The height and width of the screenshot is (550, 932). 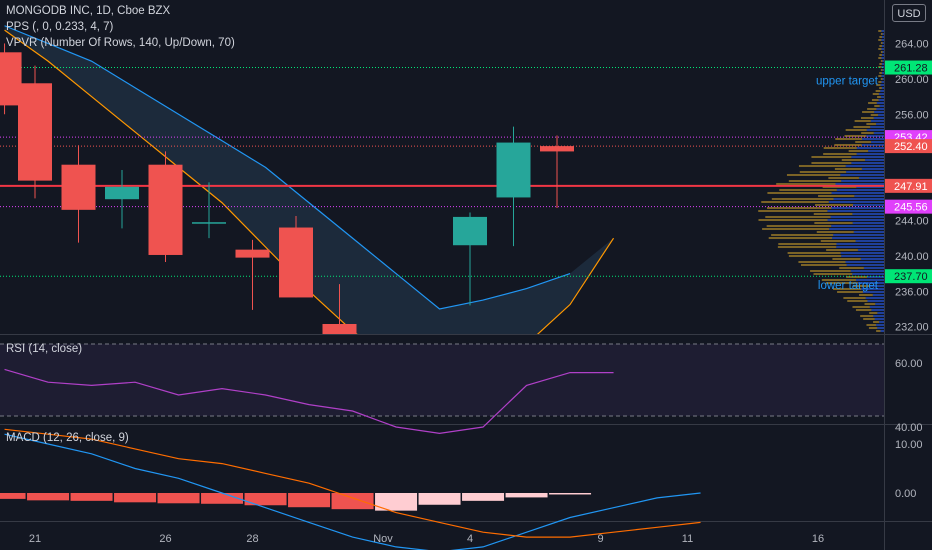 What do you see at coordinates (60, 27) in the screenshot?
I see `pps-indicator-label: PPS (, 0, 0.233, 4, 7)` at bounding box center [60, 27].